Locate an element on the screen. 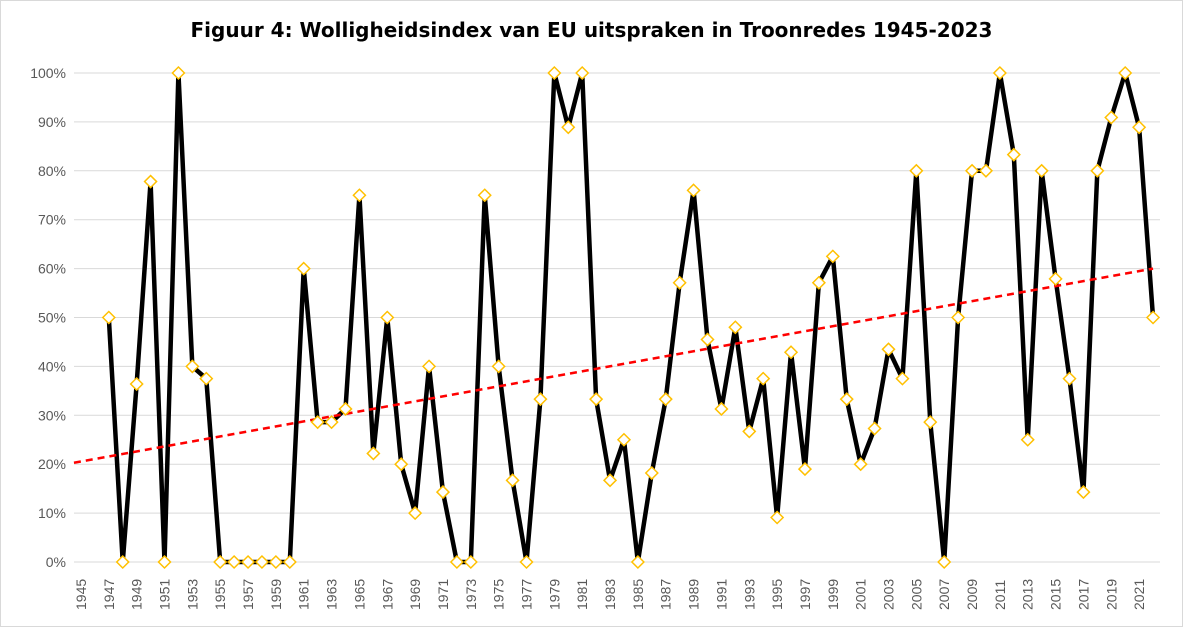 This screenshot has height=627, width=1183. x-tick-label: 1981 is located at coordinates (582, 594).